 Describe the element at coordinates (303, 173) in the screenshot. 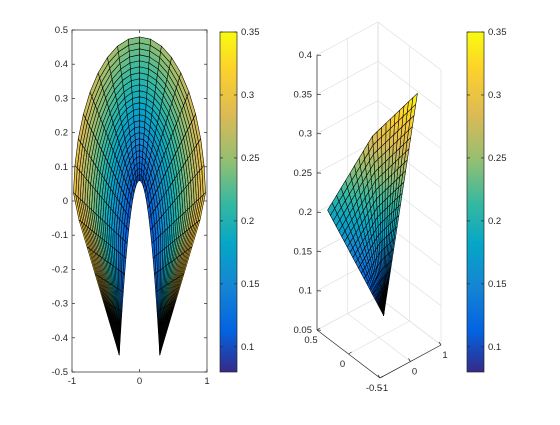

I see `z-tick-label: 0.25` at that location.